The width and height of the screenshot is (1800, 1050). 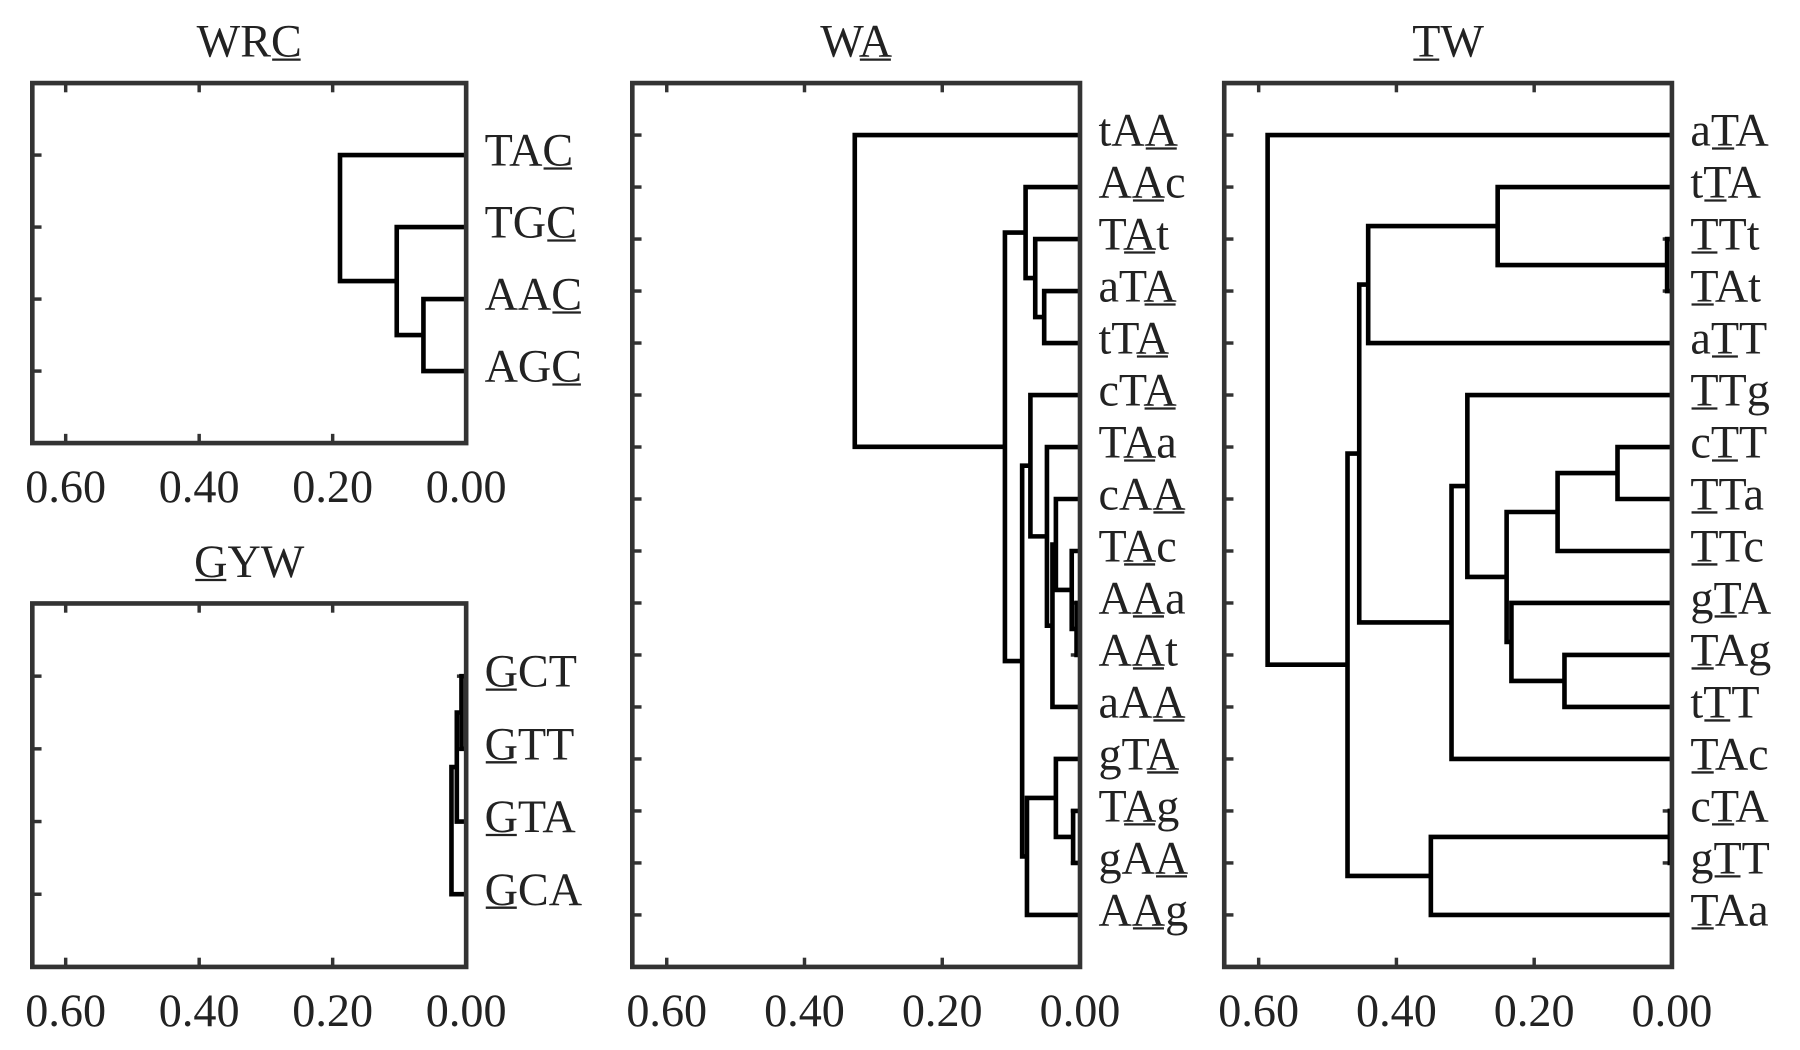 What do you see at coordinates (530, 816) in the screenshot?
I see `leaf-label: GTA` at bounding box center [530, 816].